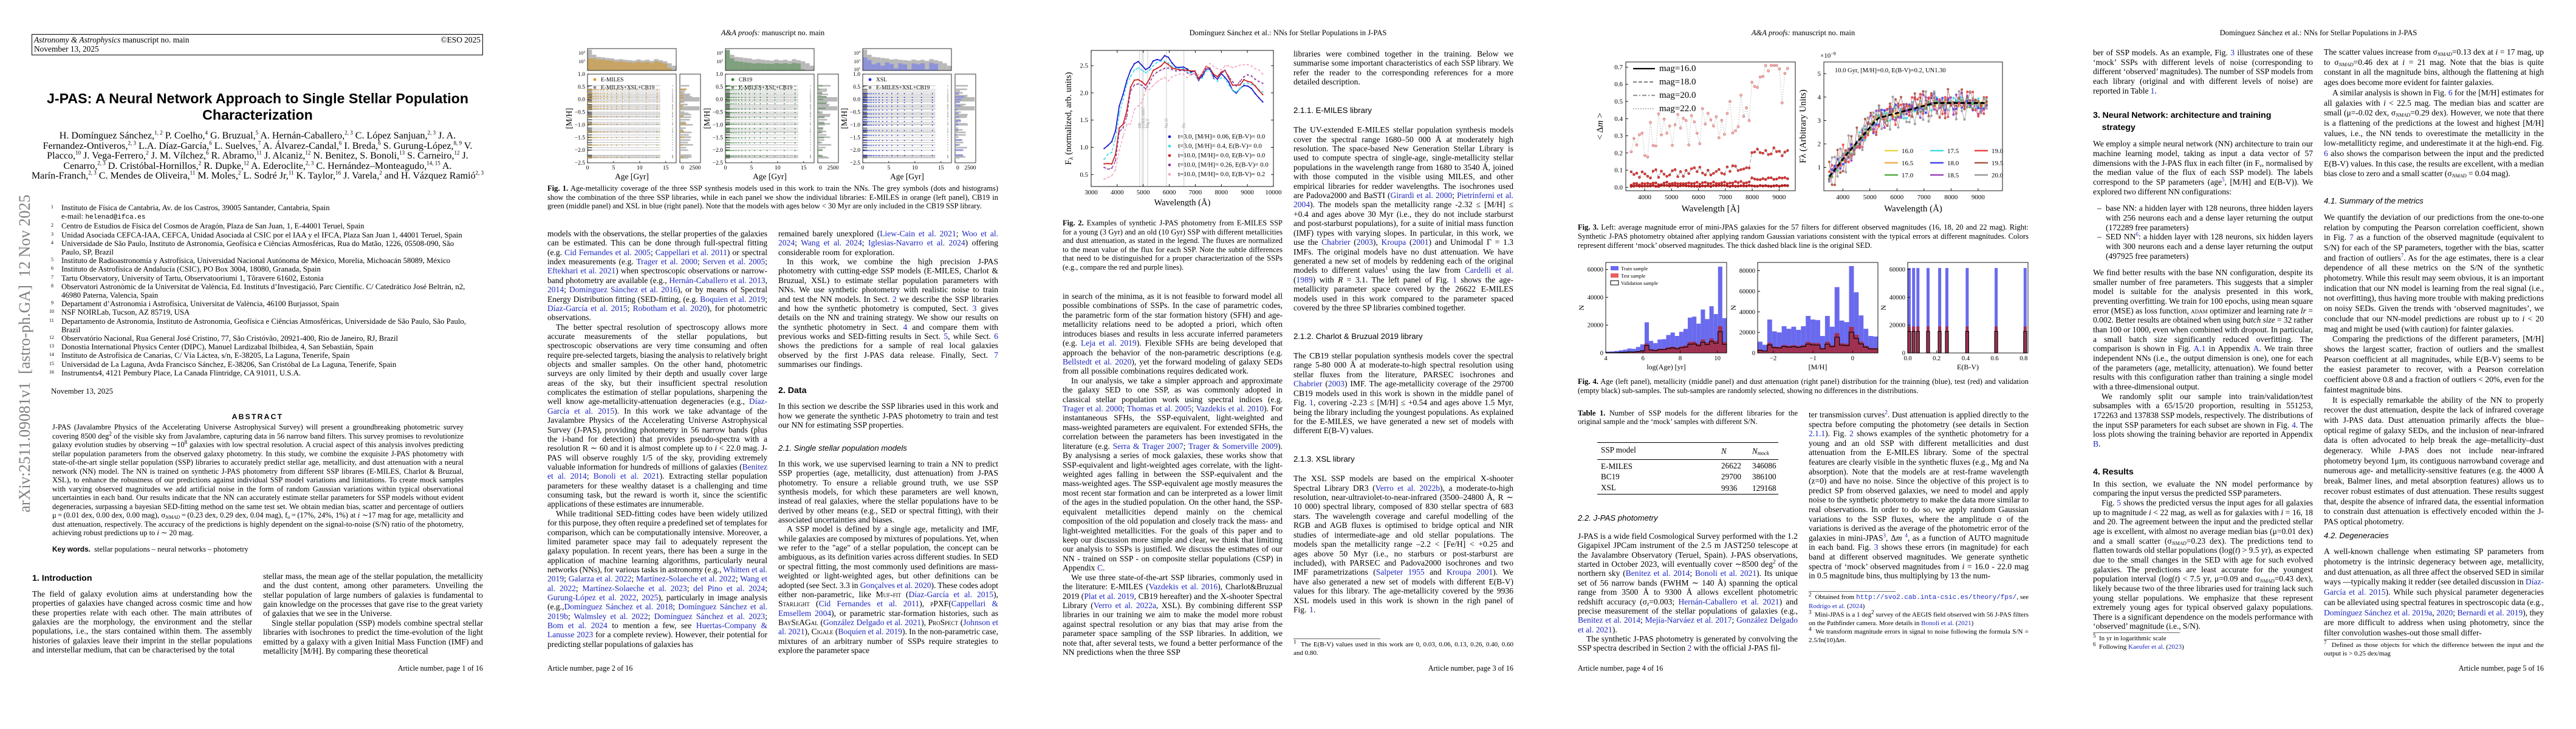 The height and width of the screenshot is (729, 2576). I want to click on svg-text: 1.5, so click(1084, 121).